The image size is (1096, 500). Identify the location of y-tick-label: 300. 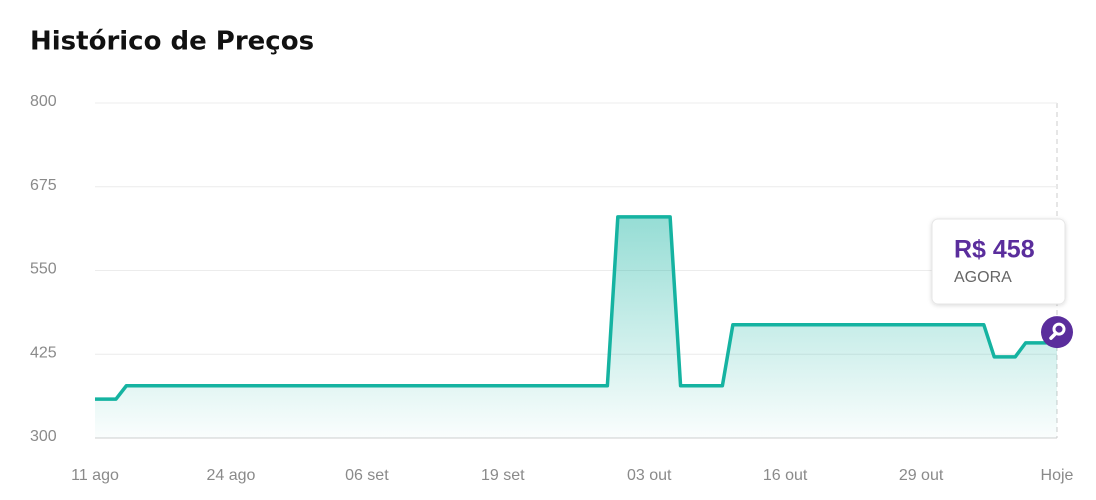
(43, 436).